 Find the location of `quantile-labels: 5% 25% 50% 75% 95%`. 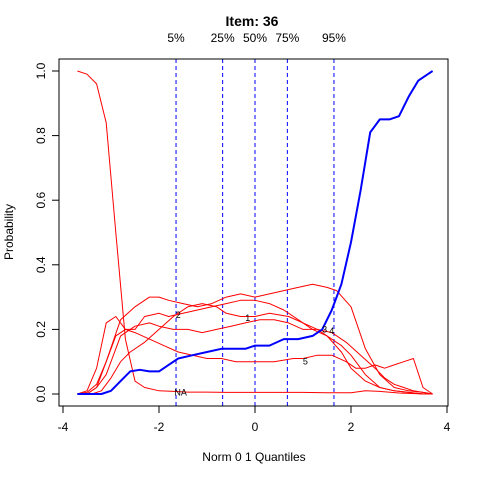

quantile-labels: 5% 25% 50% 75% 95% is located at coordinates (256, 38).